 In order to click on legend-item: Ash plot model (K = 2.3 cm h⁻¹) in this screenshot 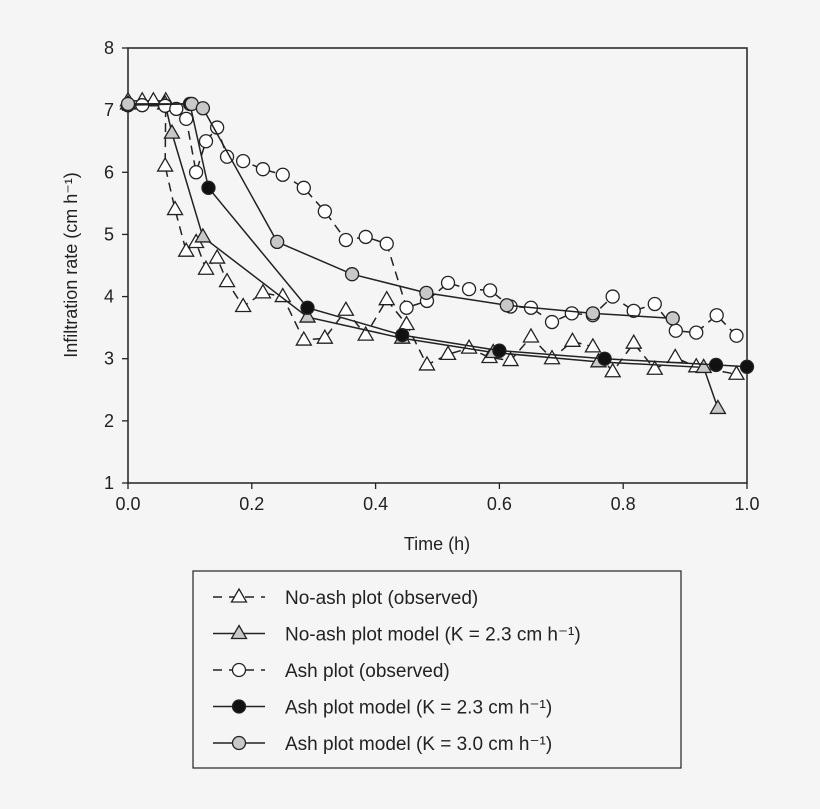, I will do `click(382, 708)`.